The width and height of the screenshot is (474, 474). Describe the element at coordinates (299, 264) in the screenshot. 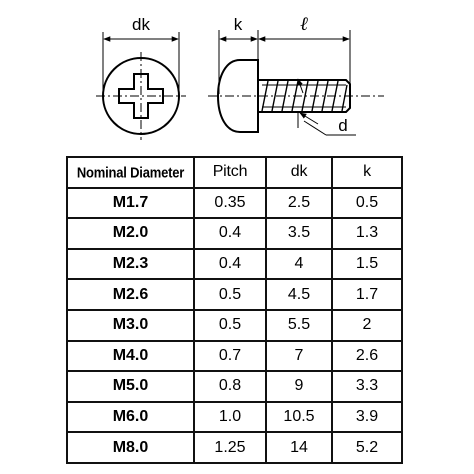

I see `cell-dk: 4` at that location.